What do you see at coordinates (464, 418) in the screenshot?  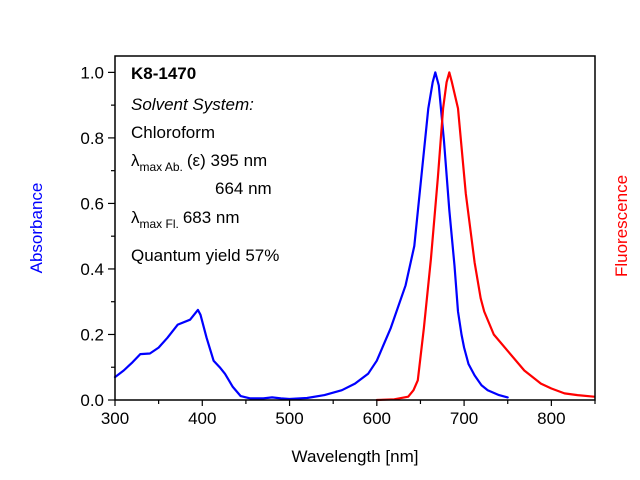 I see `x-tick-label: 700` at bounding box center [464, 418].